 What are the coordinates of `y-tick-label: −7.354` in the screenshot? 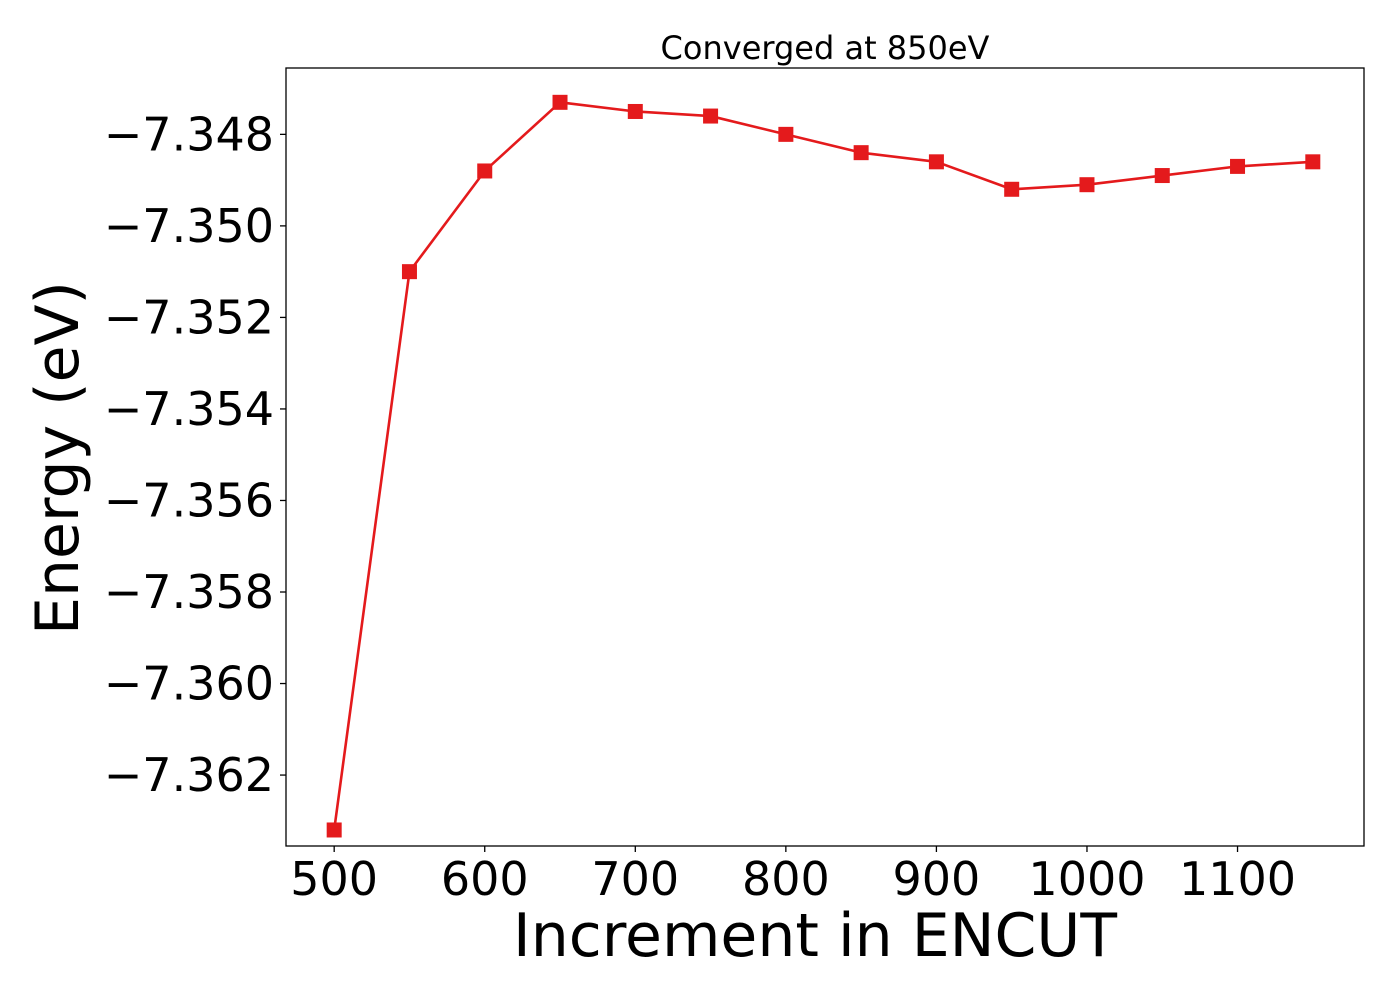 It's located at (189, 409).